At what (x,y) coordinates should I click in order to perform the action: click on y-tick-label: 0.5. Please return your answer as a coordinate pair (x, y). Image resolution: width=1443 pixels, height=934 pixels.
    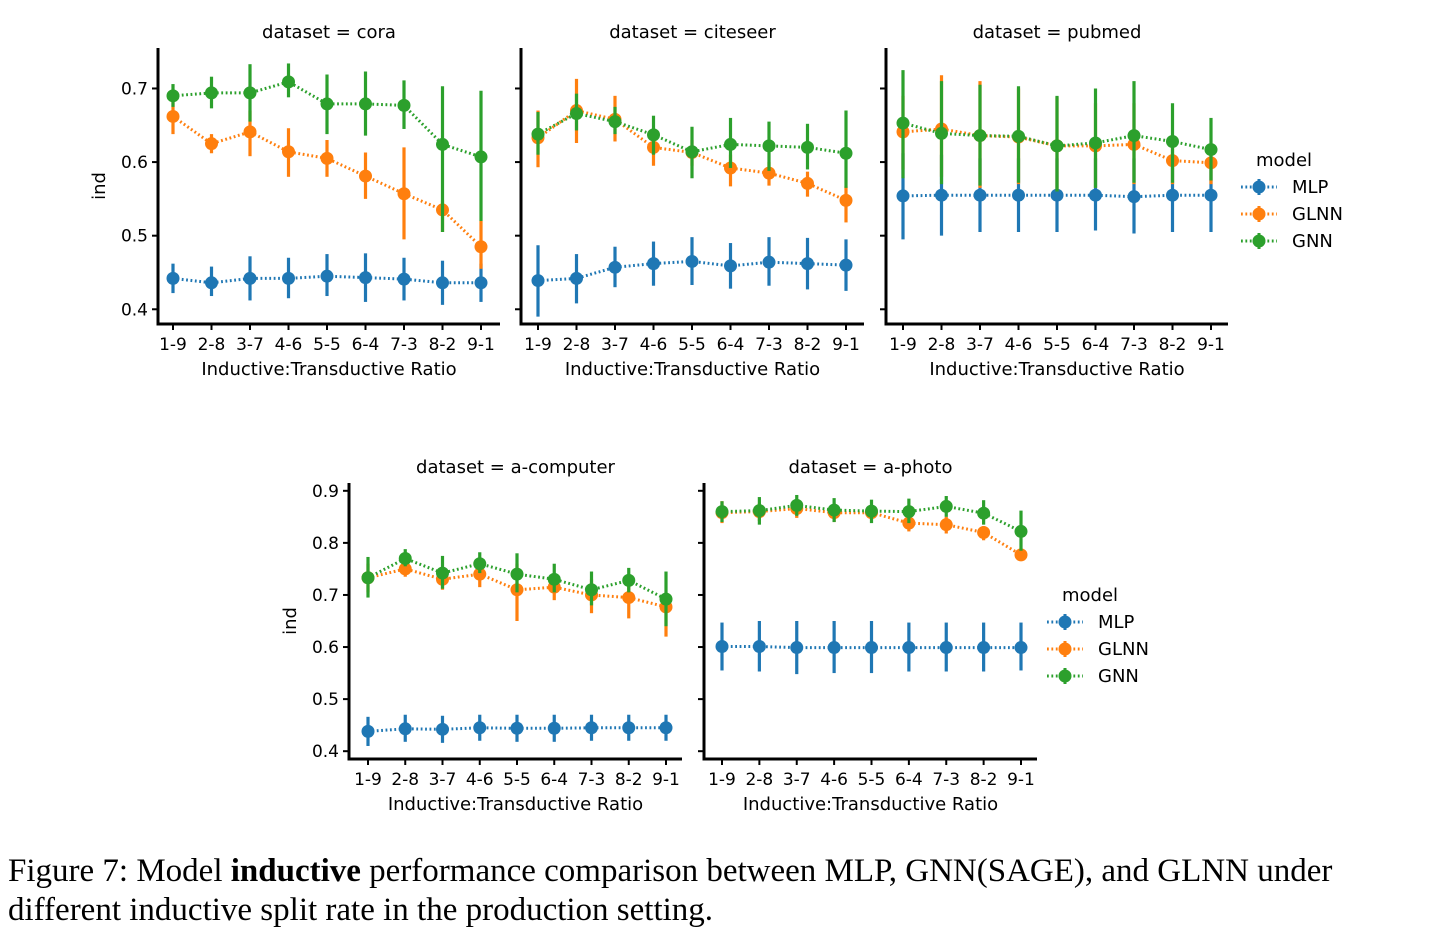
    Looking at the image, I should click on (134, 237).